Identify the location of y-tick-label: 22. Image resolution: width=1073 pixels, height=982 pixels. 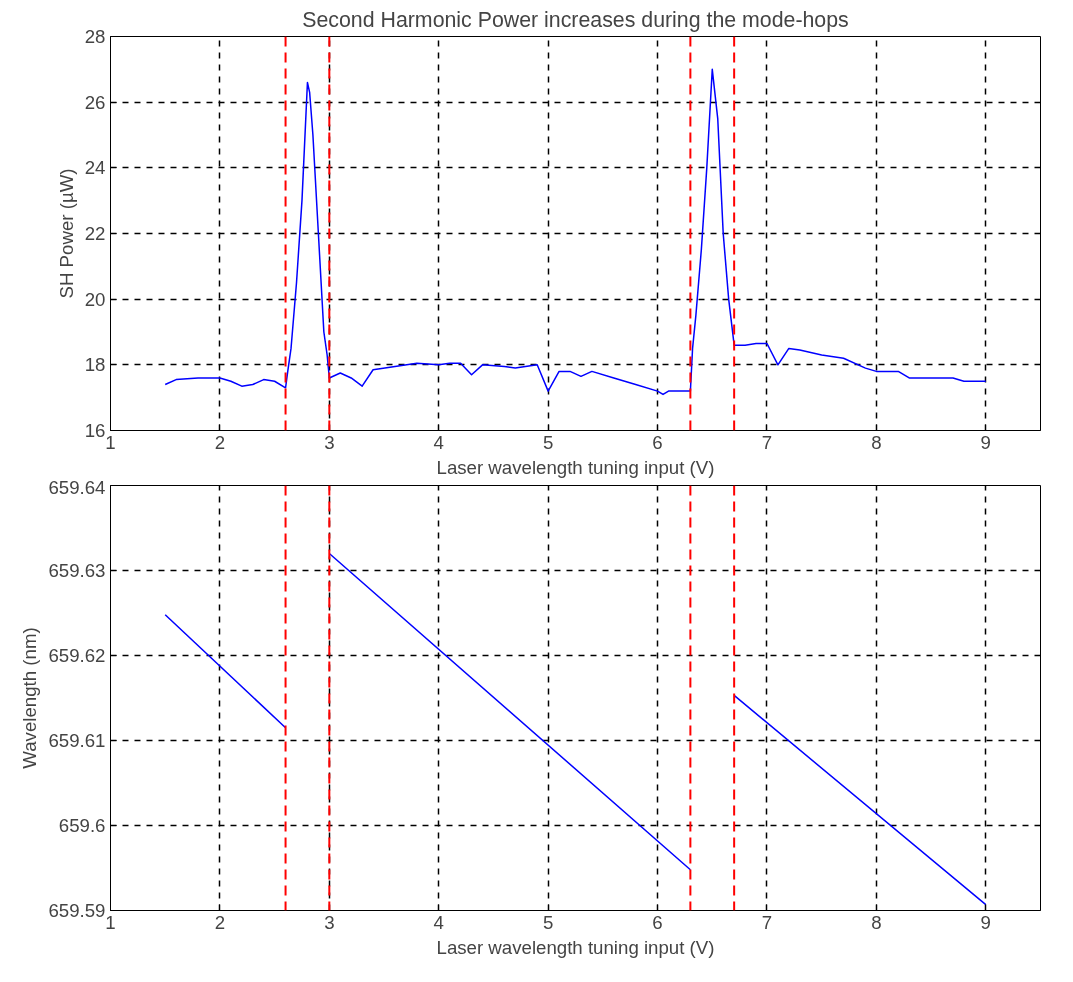
(95, 233).